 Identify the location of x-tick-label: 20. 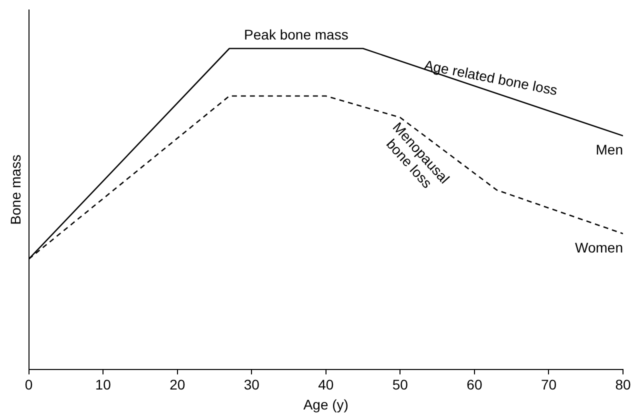
(178, 384).